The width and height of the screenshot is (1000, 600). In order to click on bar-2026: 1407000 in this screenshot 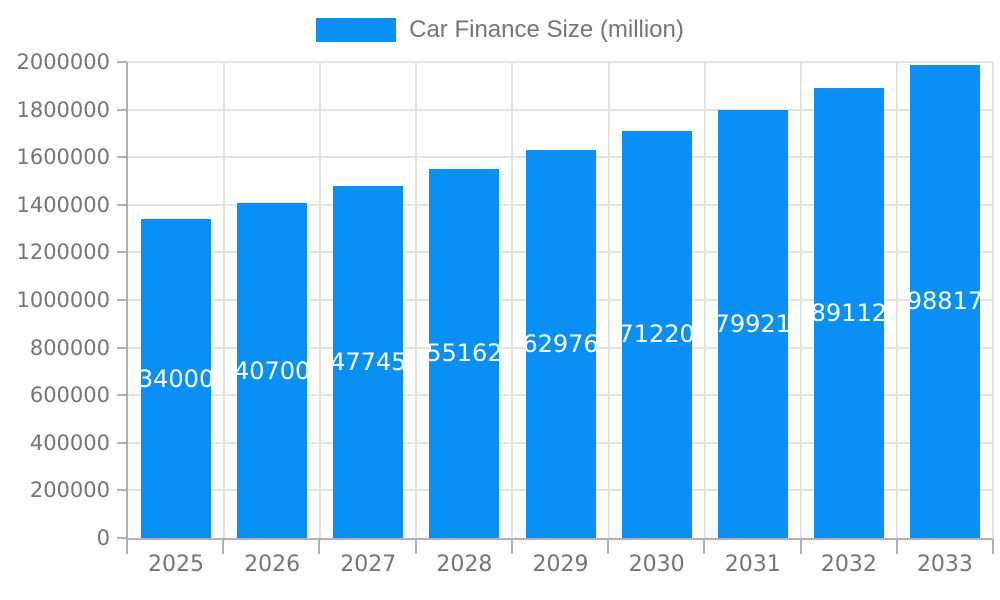, I will do `click(272, 370)`.